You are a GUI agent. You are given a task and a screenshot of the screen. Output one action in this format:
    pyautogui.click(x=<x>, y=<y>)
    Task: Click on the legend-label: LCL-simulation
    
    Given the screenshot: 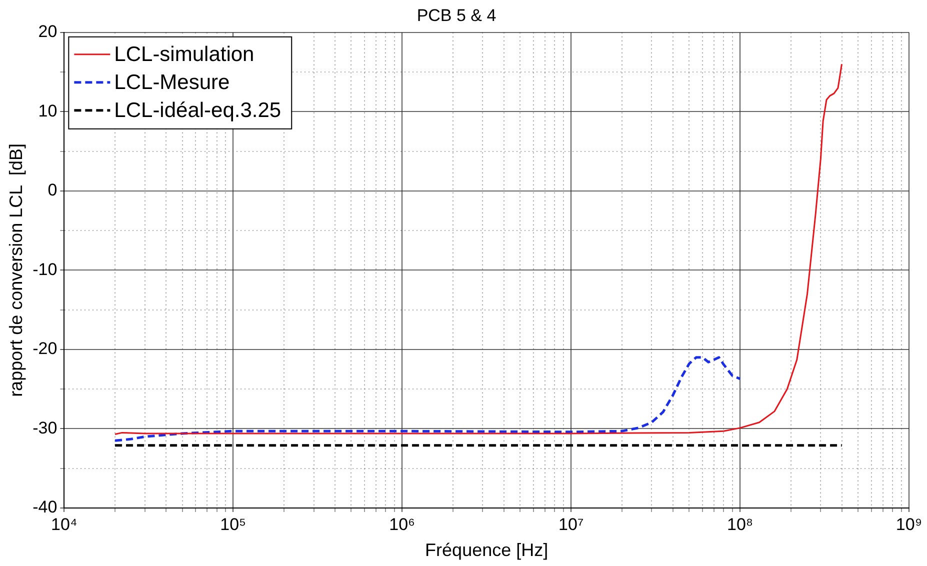 What is the action you would take?
    pyautogui.click(x=184, y=54)
    